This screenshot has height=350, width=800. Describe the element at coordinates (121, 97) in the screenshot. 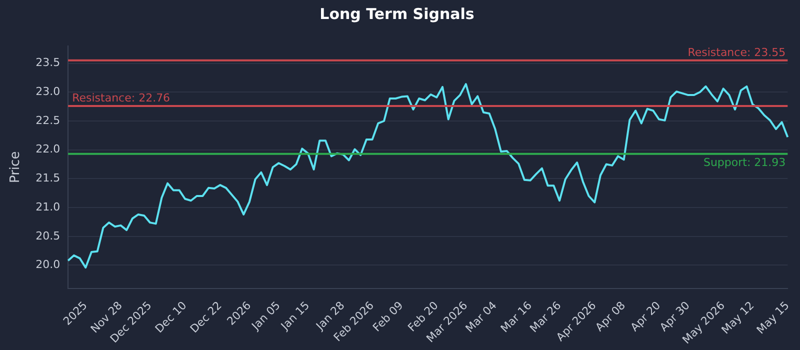

I see `ref-line-label: Resistance: 22.76` at that location.